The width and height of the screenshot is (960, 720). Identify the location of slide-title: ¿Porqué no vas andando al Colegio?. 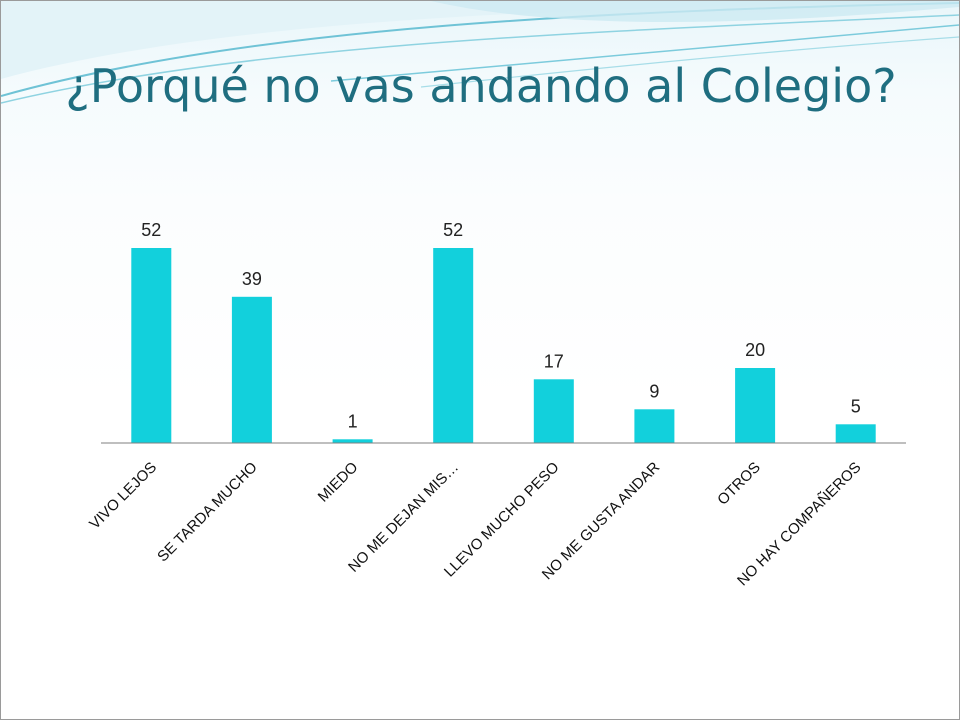
(481, 86).